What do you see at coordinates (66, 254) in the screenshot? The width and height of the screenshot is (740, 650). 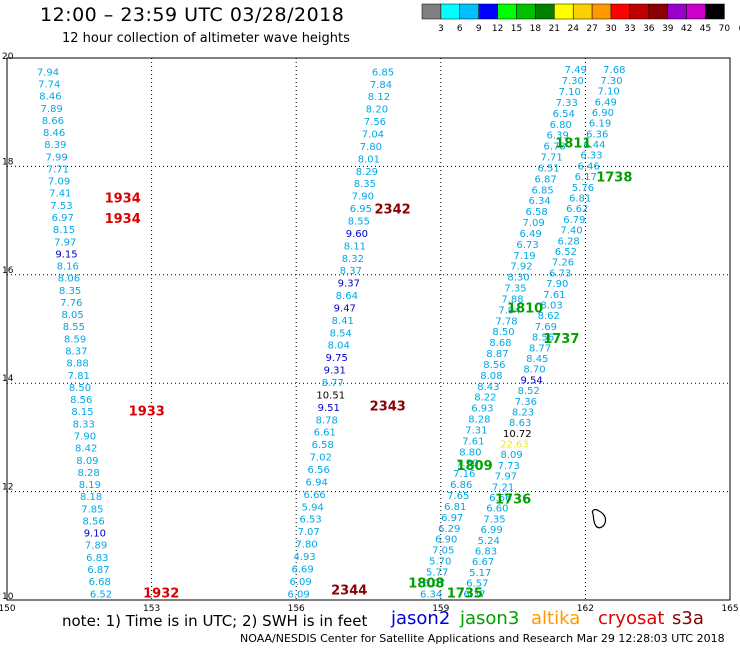 I see `swh-value: 9.15` at bounding box center [66, 254].